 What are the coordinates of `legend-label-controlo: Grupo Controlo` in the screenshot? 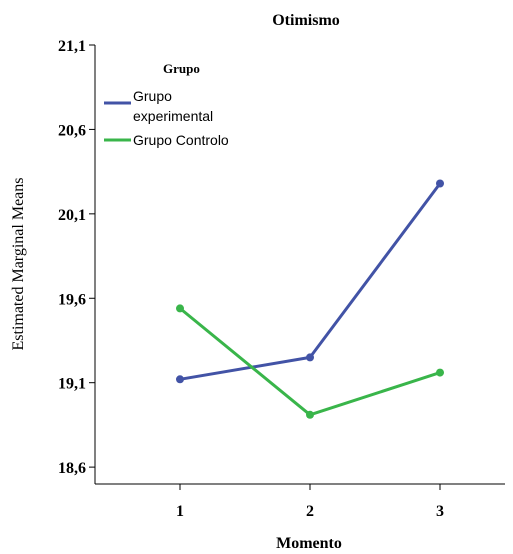 It's located at (181, 140).